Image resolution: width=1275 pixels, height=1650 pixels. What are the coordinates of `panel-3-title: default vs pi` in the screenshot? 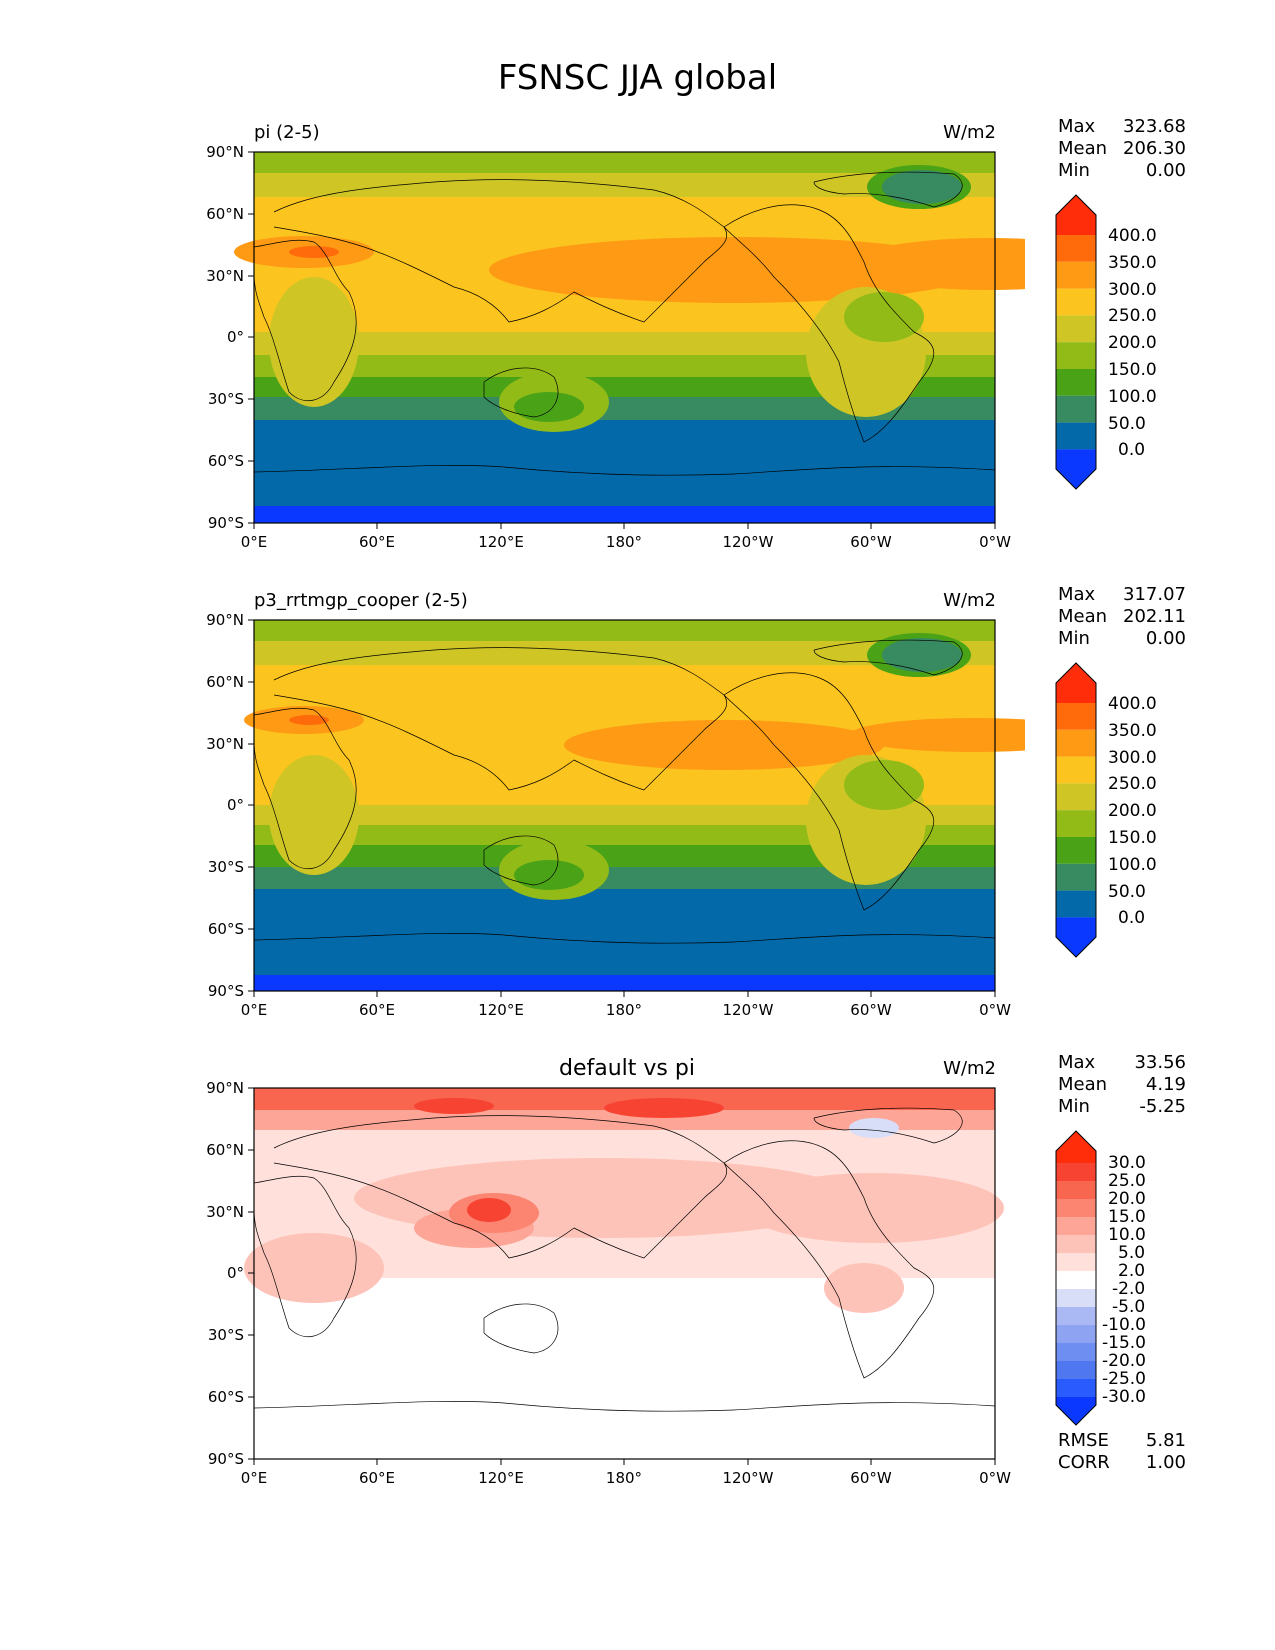 It's located at (627, 1068).